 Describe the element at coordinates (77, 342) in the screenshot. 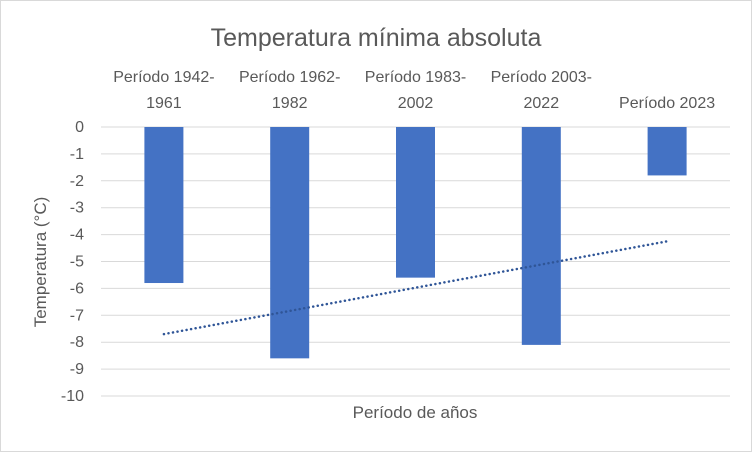

I see `y-tick-label: -8` at that location.